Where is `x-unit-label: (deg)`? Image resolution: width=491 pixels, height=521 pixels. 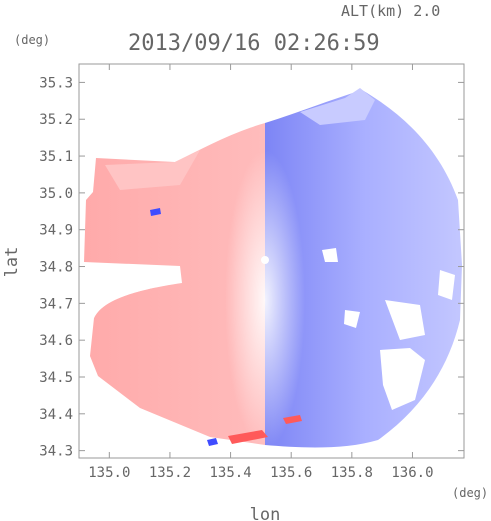 x-unit-label: (deg) is located at coordinates (470, 493).